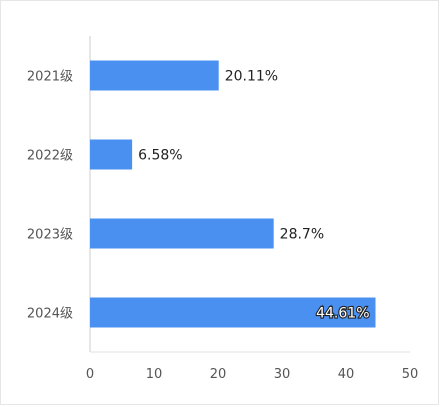  I want to click on x-tick-label: 0, so click(90, 374).